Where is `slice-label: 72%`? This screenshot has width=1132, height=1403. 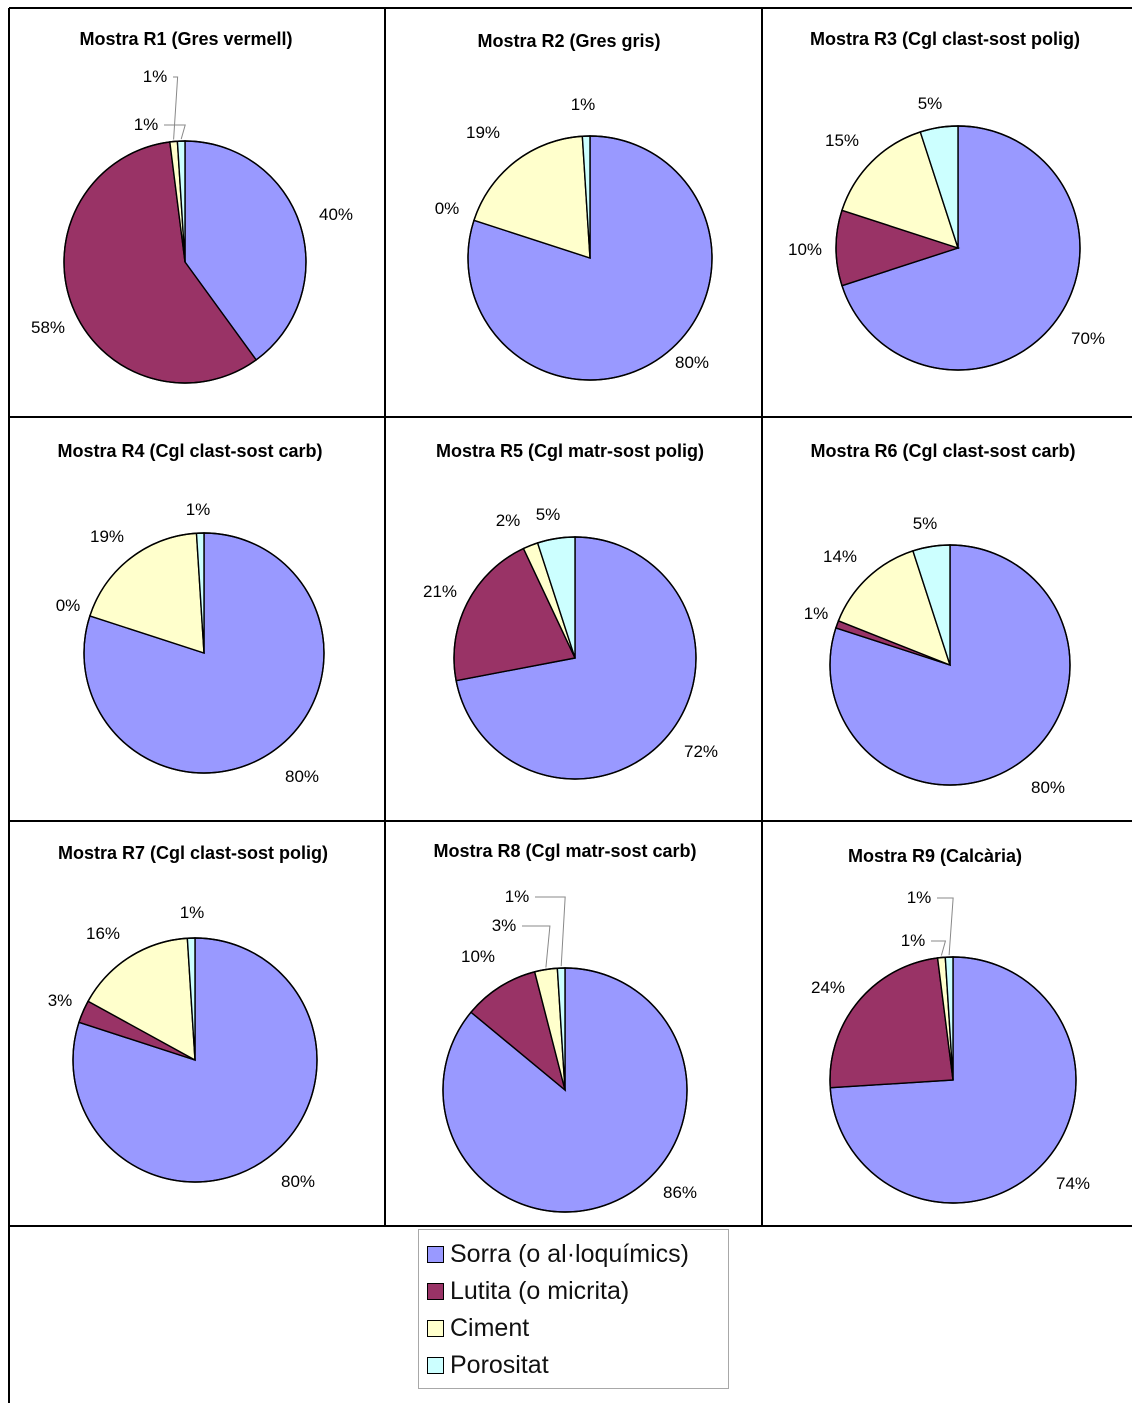 slice-label: 72% is located at coordinates (701, 751).